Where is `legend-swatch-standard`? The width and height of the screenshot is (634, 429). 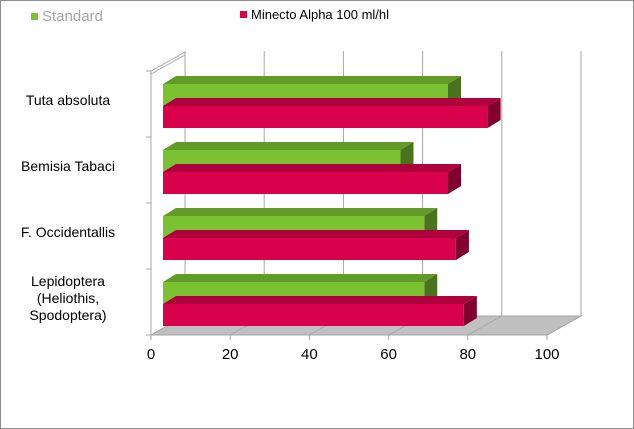 legend-swatch-standard is located at coordinates (34, 16).